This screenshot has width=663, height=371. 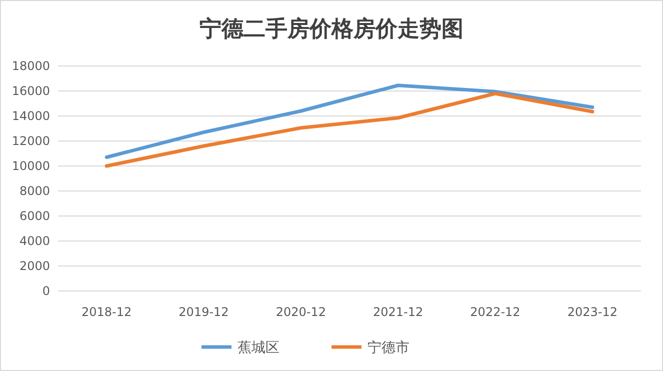 I want to click on y-tick-label: 16000, so click(x=31, y=91).